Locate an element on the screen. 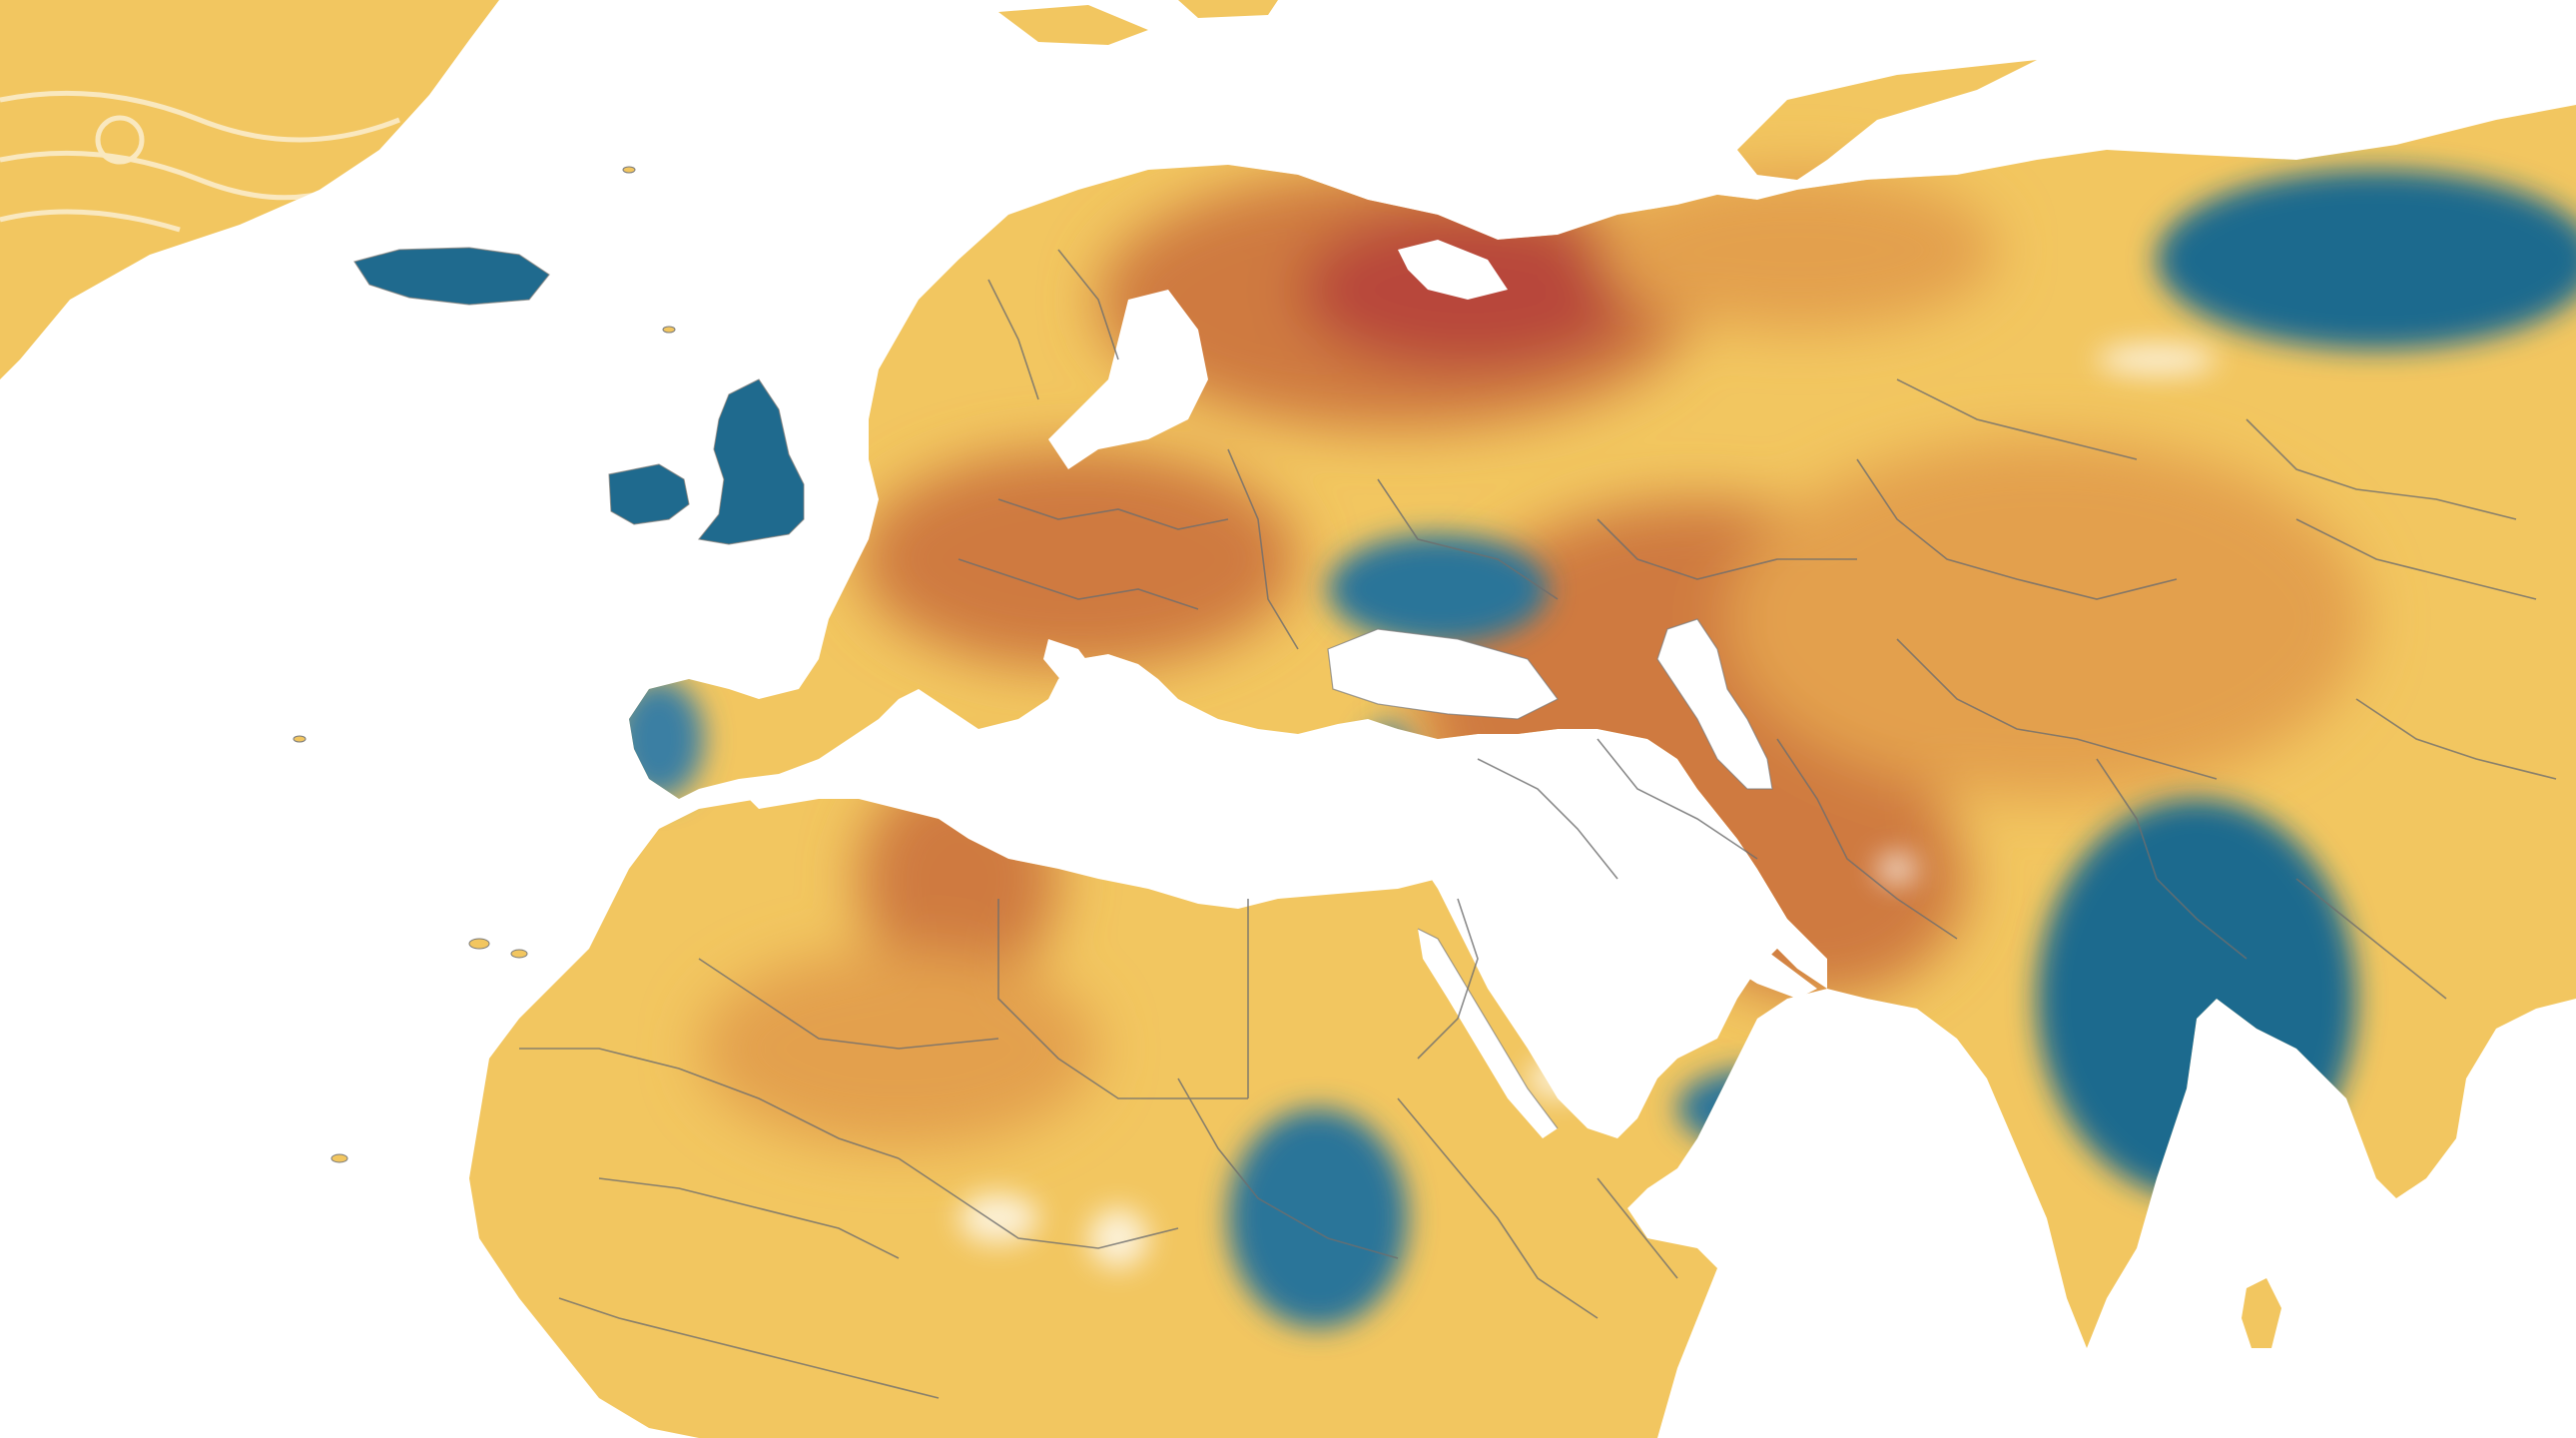 This screenshot has width=2576, height=1438. iceland-cool is located at coordinates (452, 276).